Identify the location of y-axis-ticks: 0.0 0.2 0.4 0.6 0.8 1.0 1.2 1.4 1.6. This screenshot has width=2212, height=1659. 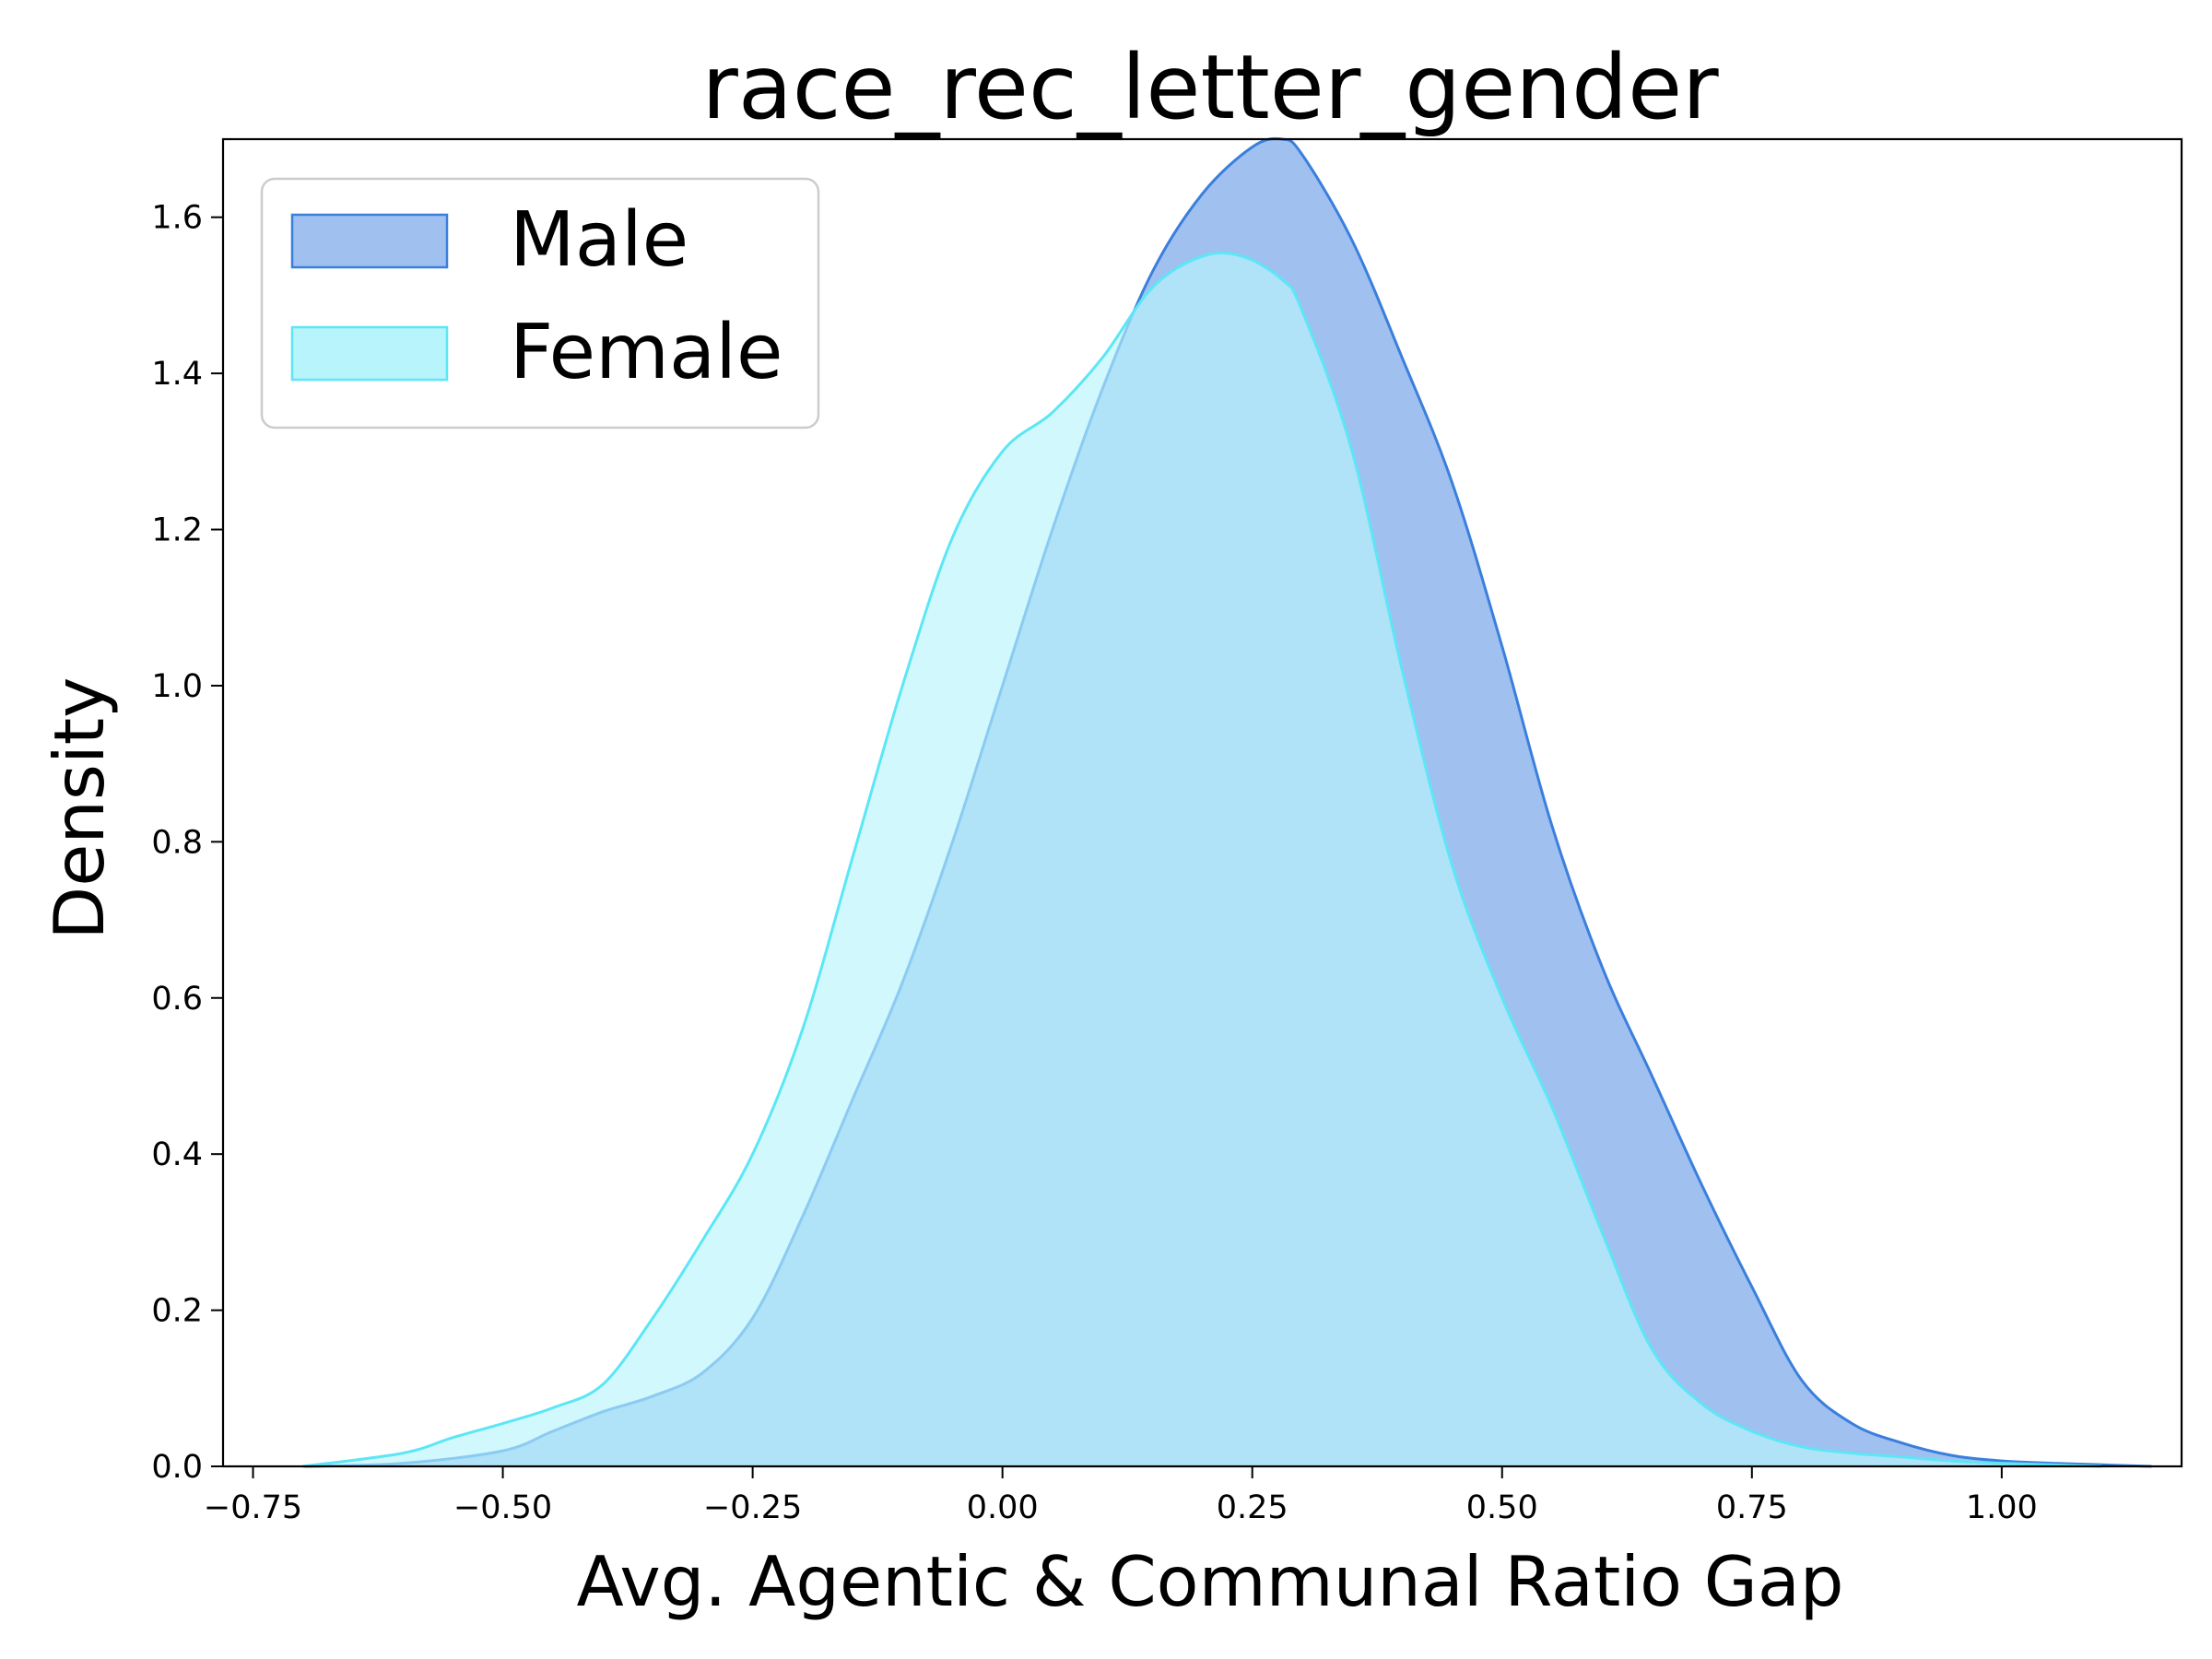
(187, 843).